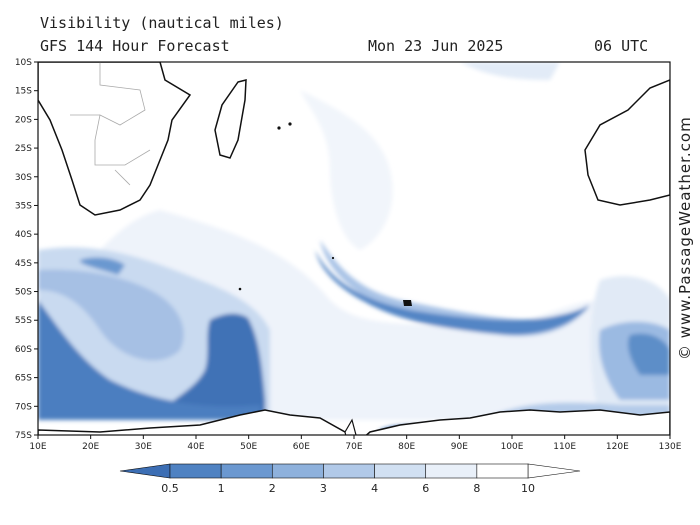 The width and height of the screenshot is (700, 525). Describe the element at coordinates (193, 422) in the screenshot. I see `antarctica-west` at that location.